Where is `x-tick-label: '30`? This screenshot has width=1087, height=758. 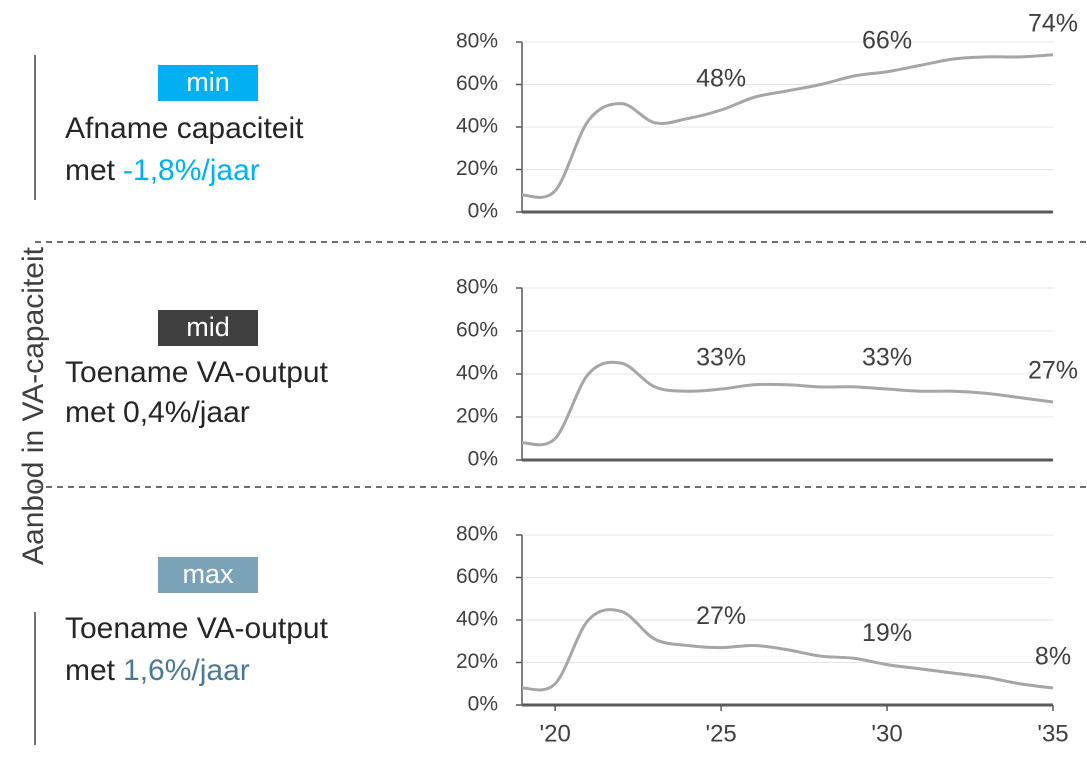 x-tick-label: '30 is located at coordinates (886, 733).